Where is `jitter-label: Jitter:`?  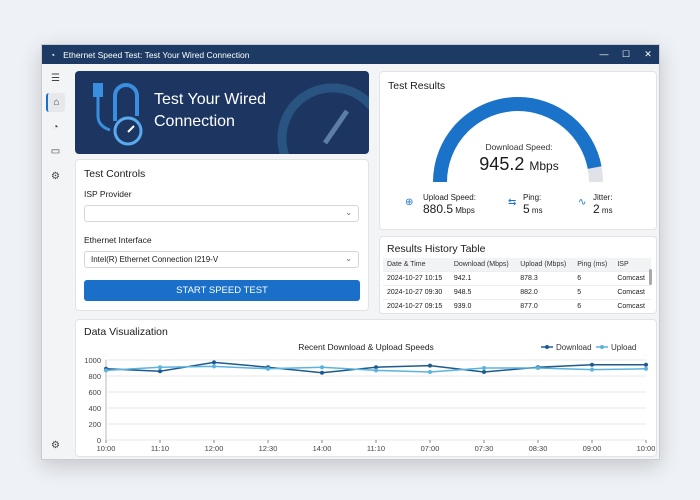
jitter-label: Jitter: is located at coordinates (603, 197).